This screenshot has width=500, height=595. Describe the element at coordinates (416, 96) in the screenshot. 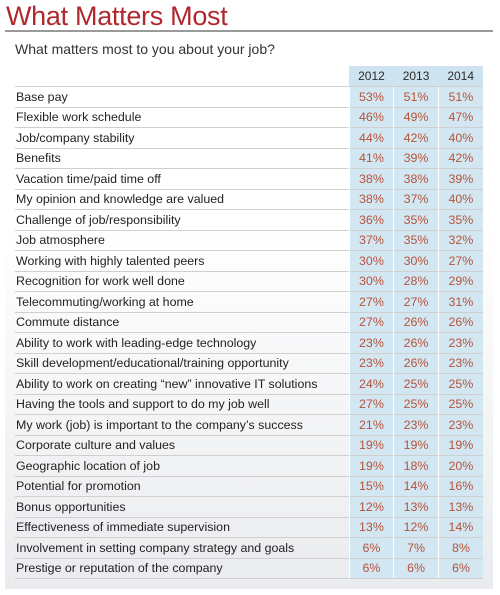

I see `value-cell-2013: 51%` at that location.